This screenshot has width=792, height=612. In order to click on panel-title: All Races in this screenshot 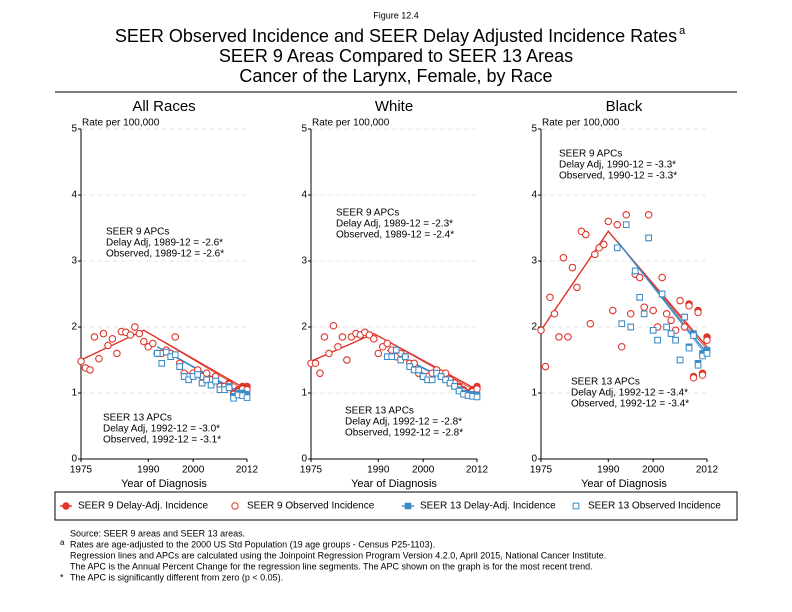, I will do `click(163, 106)`.